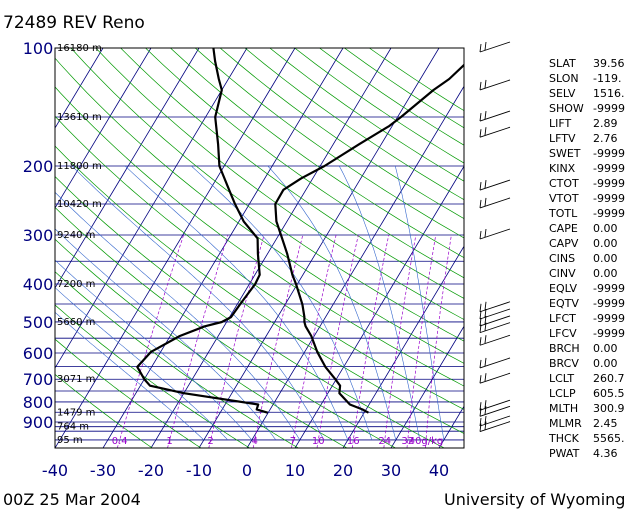 This screenshot has width=640, height=512. What do you see at coordinates (587, 243) in the screenshot?
I see `index-row: CAPV 0.00` at bounding box center [587, 243].